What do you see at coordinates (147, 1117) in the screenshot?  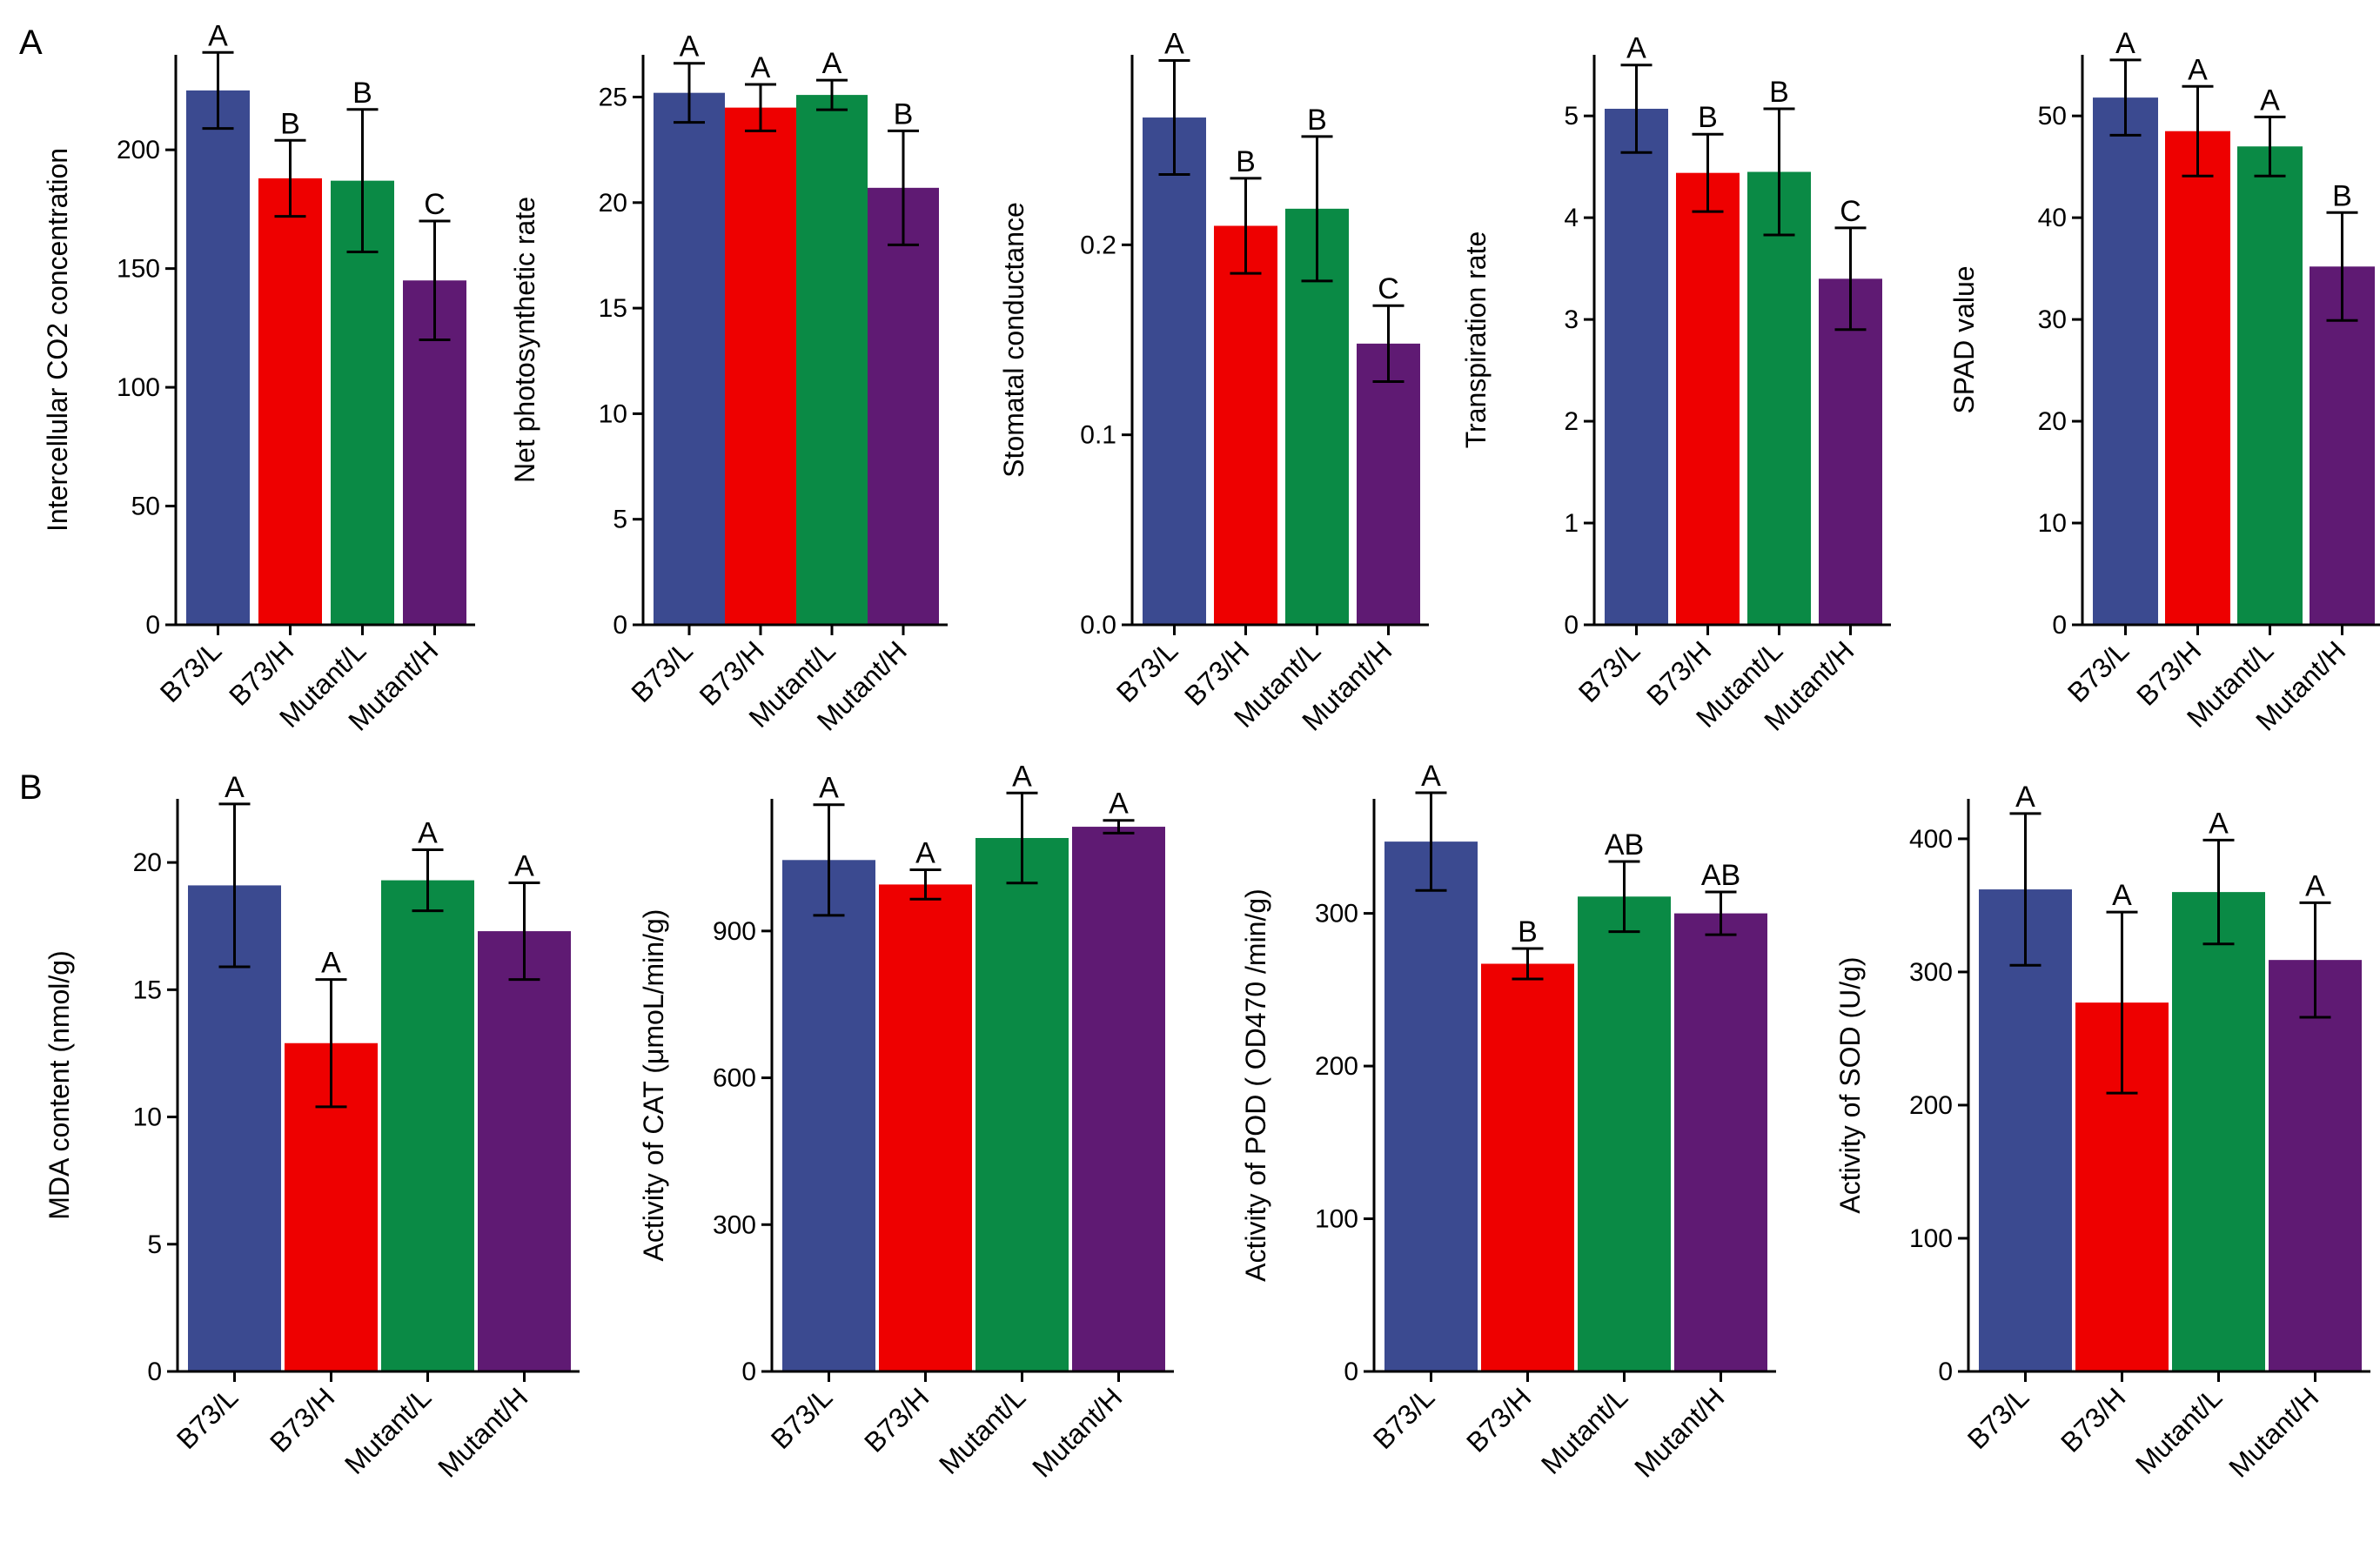 I see `y-tick-label: 10` at bounding box center [147, 1117].